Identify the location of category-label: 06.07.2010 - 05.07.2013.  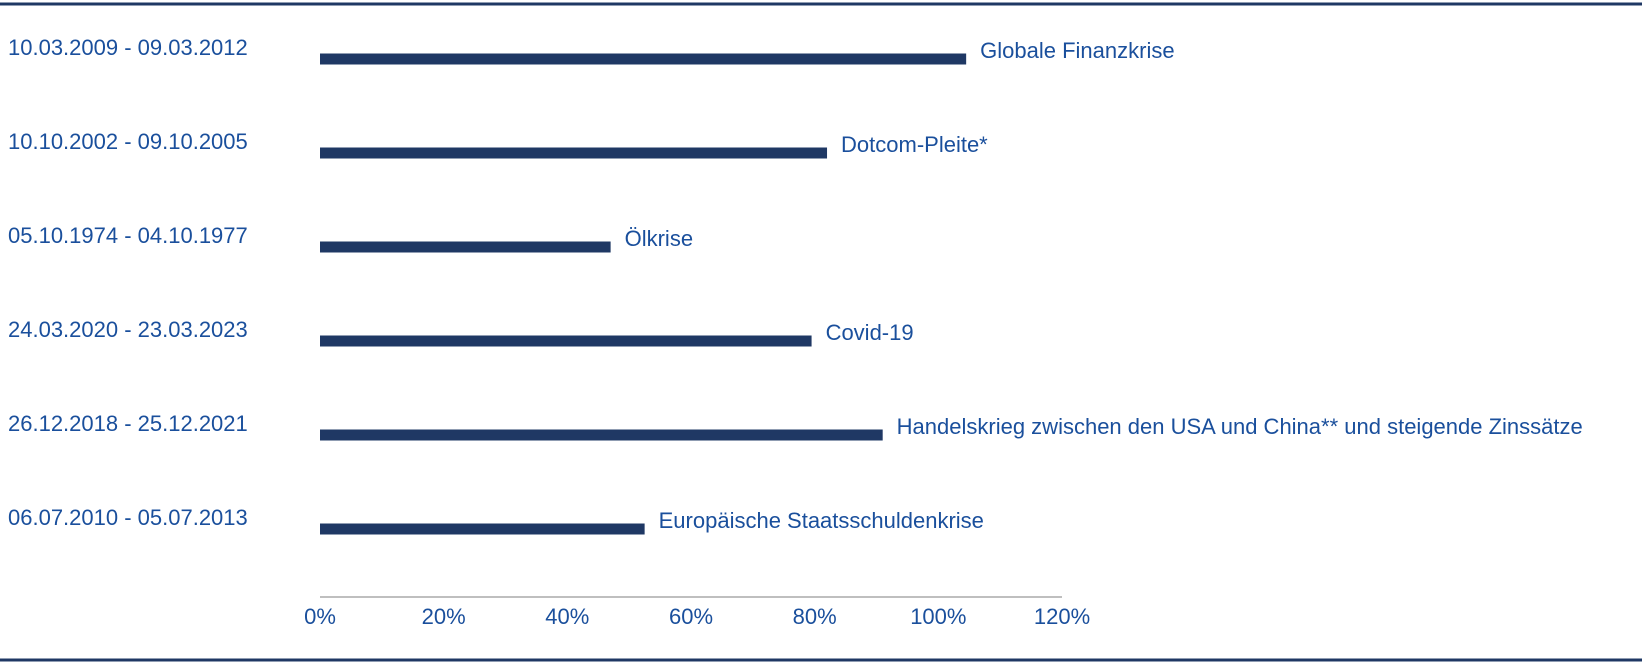
(128, 517).